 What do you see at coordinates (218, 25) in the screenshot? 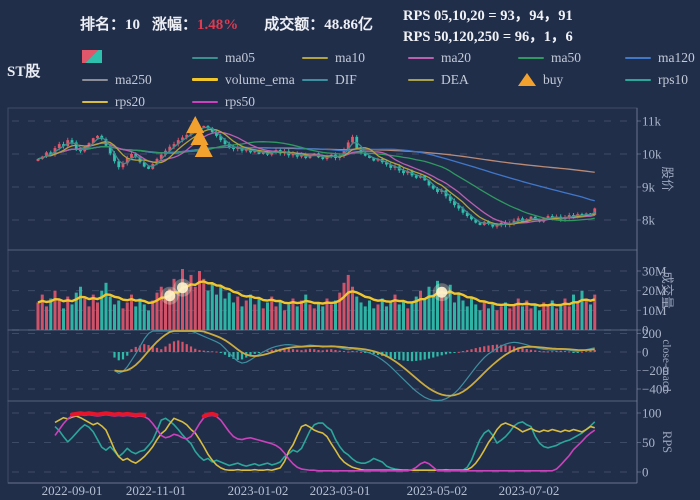
I see `change-value: 1.48%` at bounding box center [218, 25].